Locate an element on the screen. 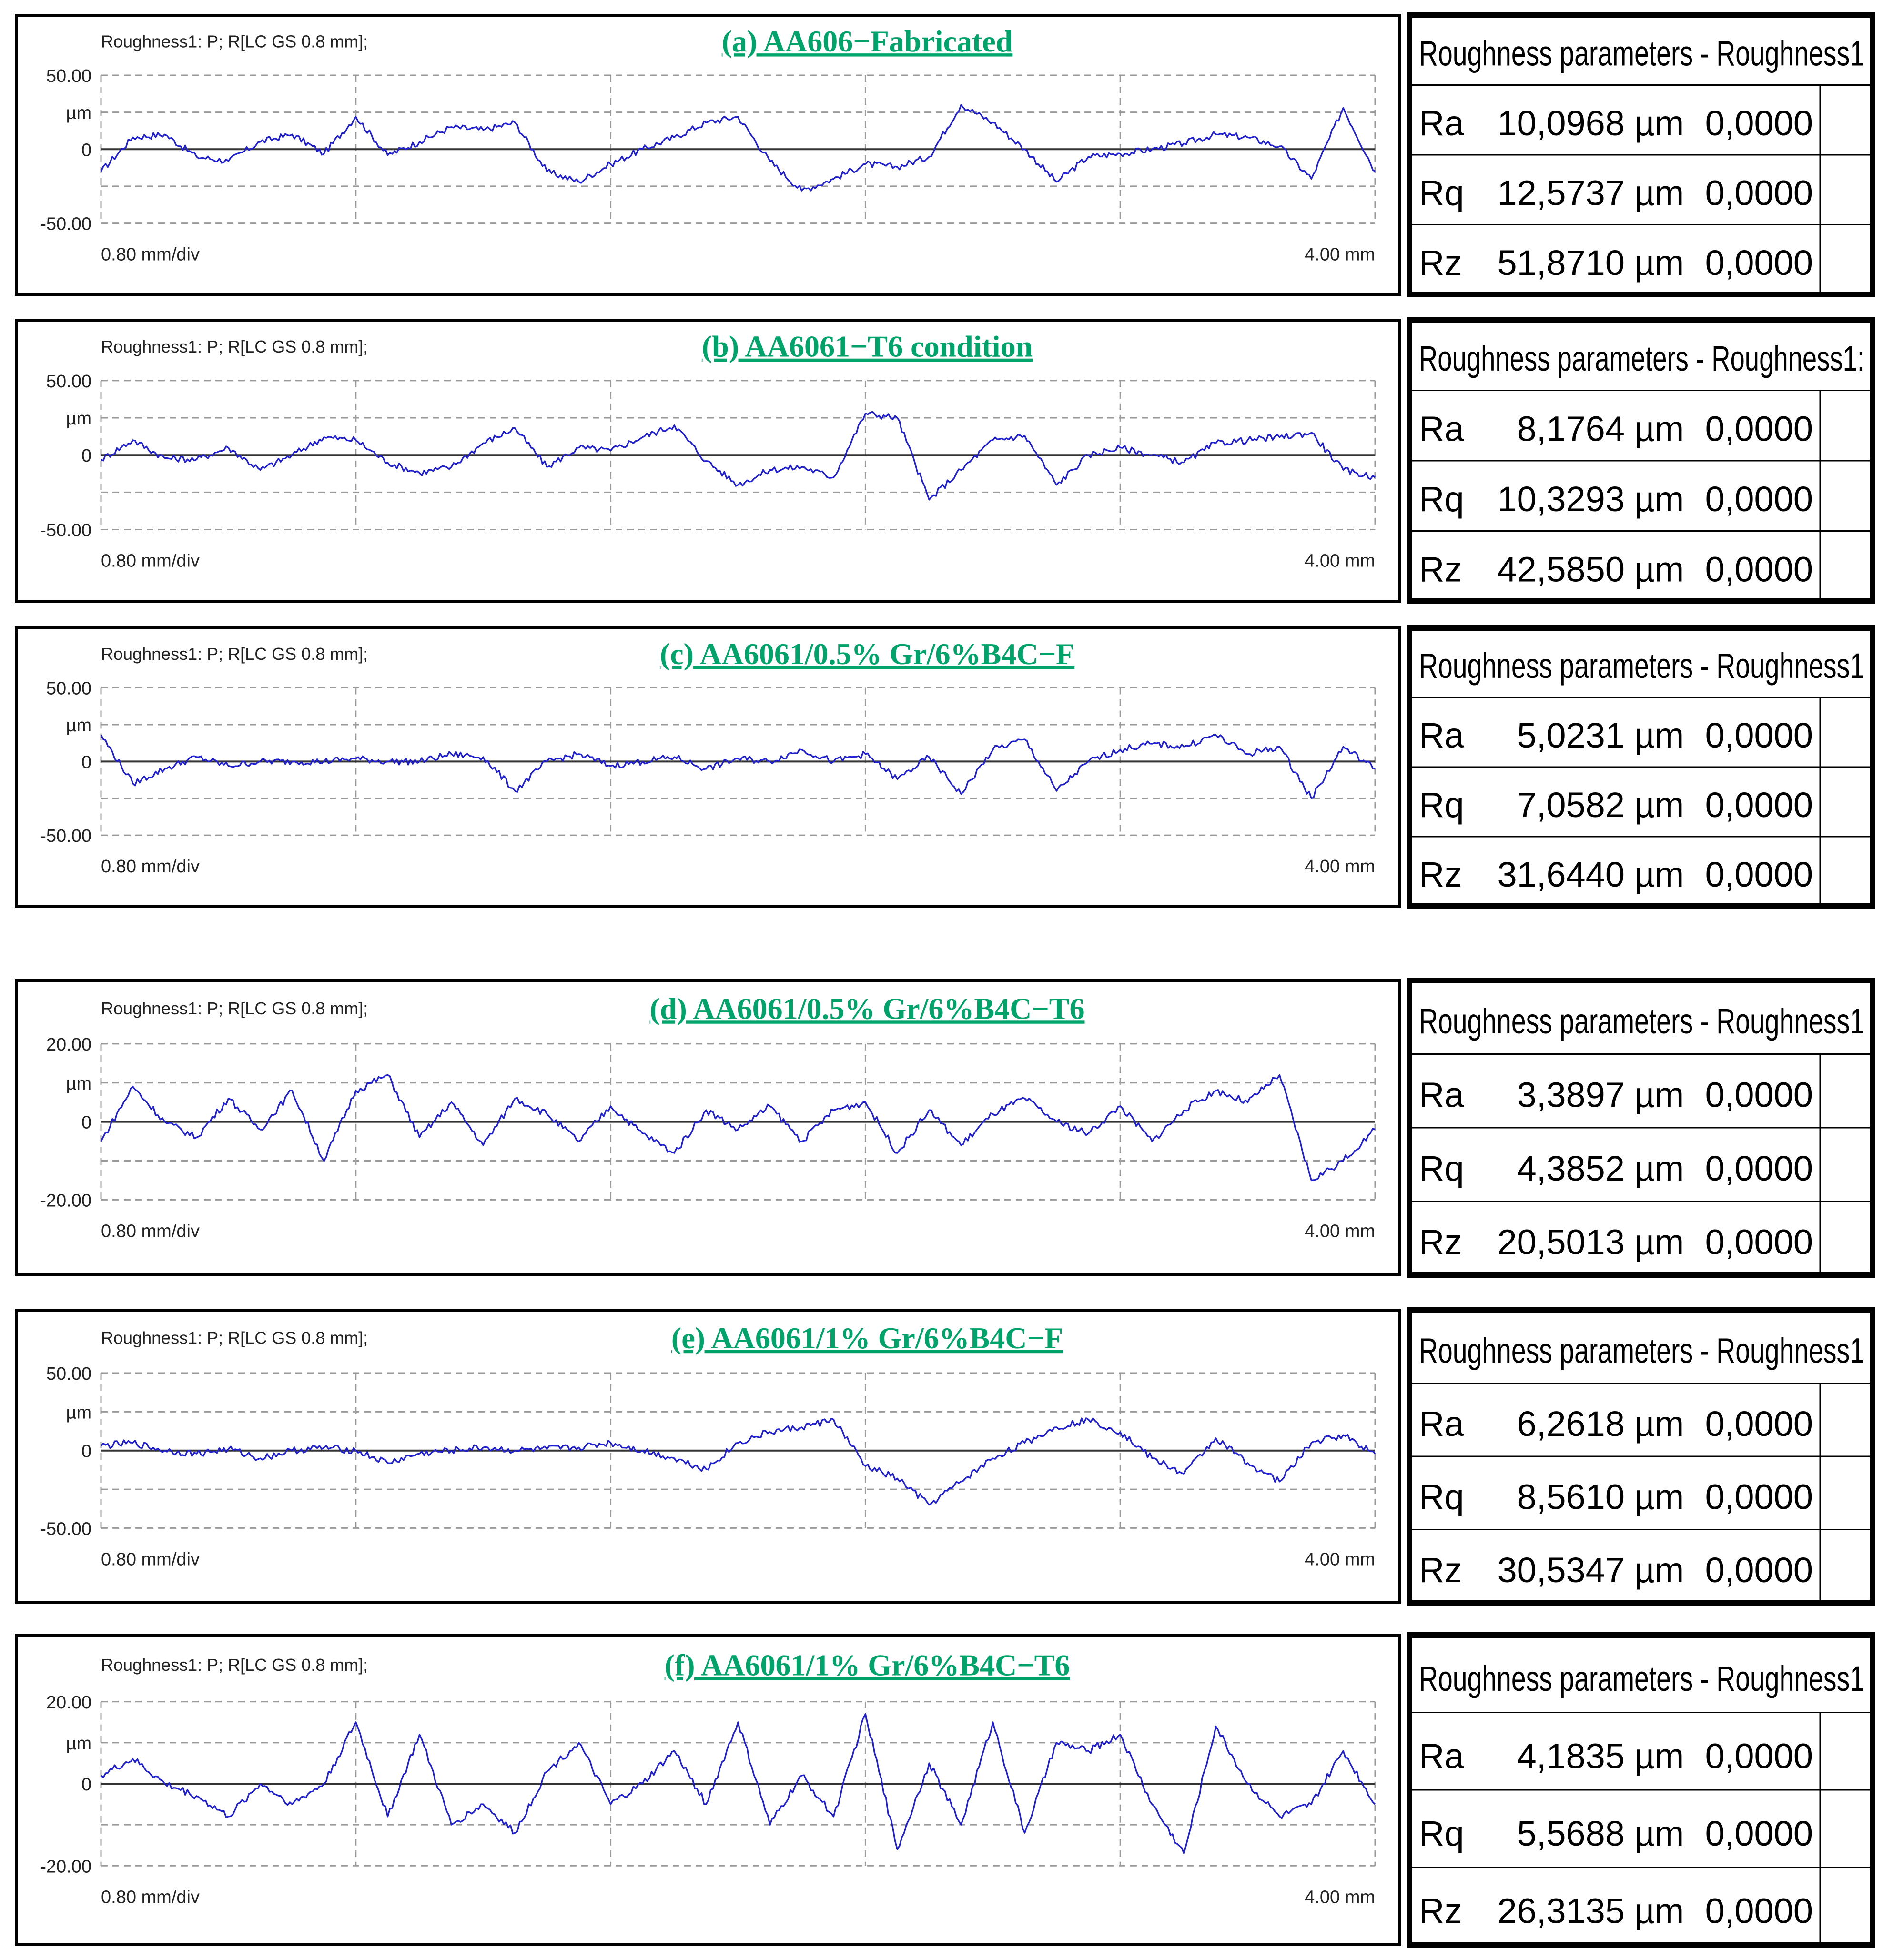 This screenshot has height=1960, width=1883. table-row: Ra 10,0968 µm 0,0000 is located at coordinates (1616, 123).